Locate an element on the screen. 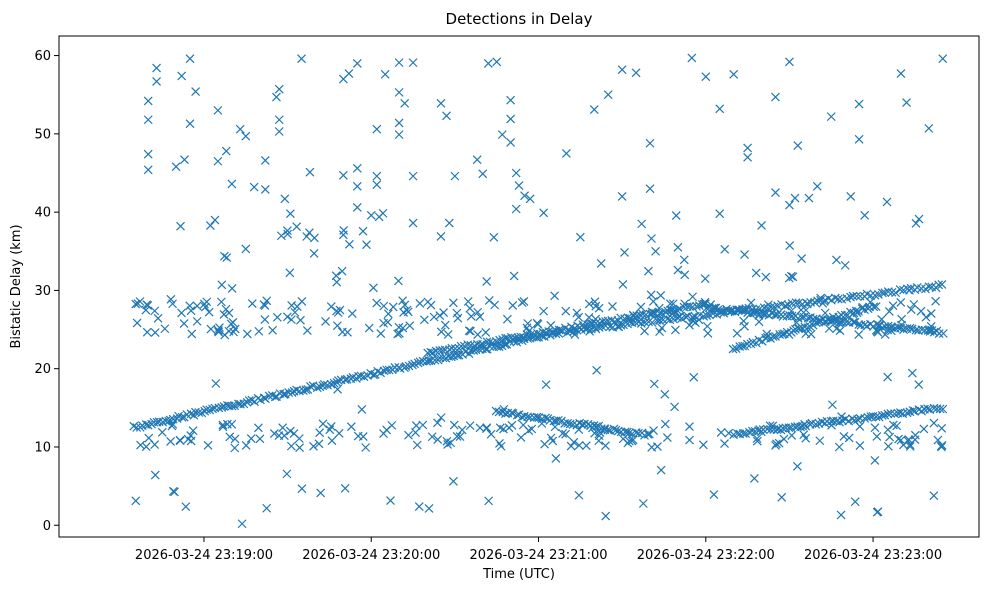 The height and width of the screenshot is (590, 989). y-tick-label: 20 is located at coordinates (42, 369).